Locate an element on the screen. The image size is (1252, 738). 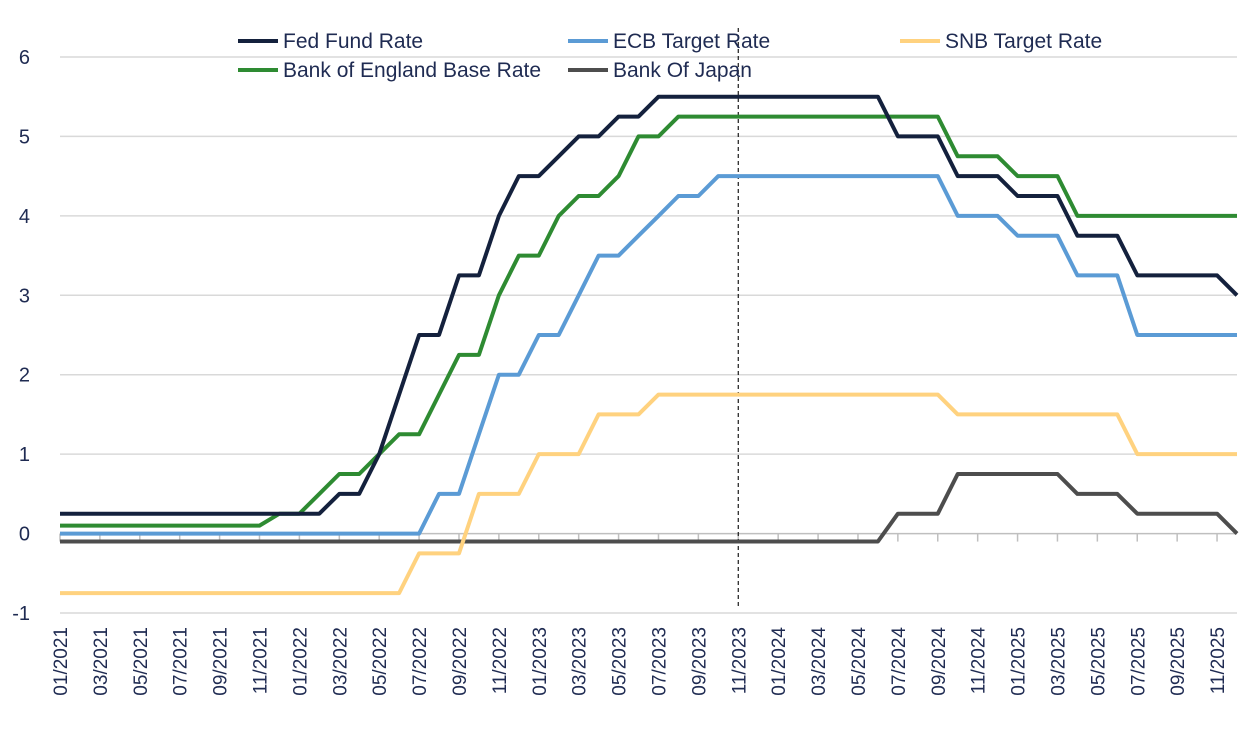
x-tick-label: 11/2023 is located at coordinates (739, 660).